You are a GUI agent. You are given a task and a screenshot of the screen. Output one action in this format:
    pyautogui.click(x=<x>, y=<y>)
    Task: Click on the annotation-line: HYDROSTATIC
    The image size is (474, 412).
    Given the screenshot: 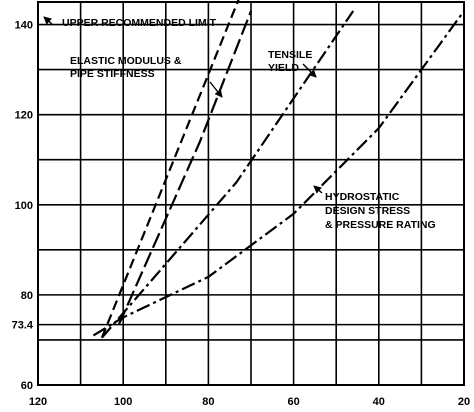 What is the action you would take?
    pyautogui.click(x=362, y=197)
    